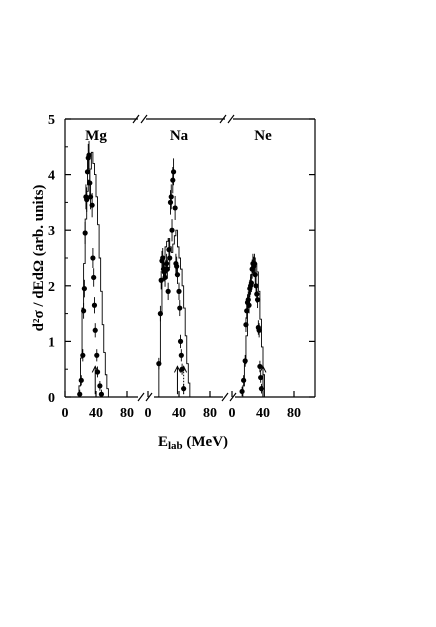  I want to click on histogram-line, so click(92, 274).